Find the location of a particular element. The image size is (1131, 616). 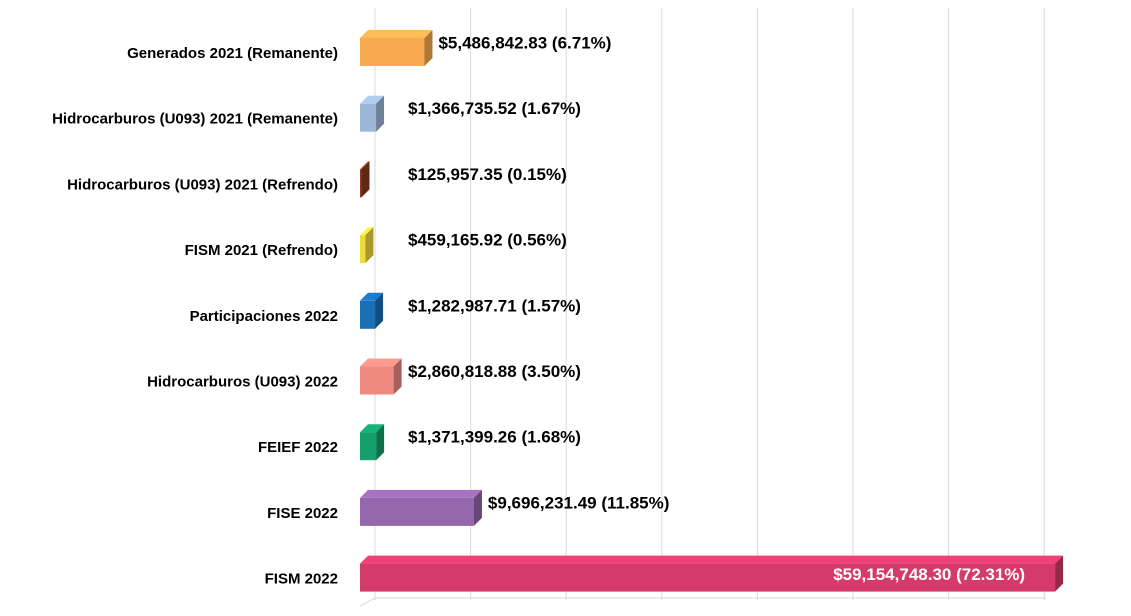

category-label: FISM 2021 (Refrendo) is located at coordinates (261, 250).